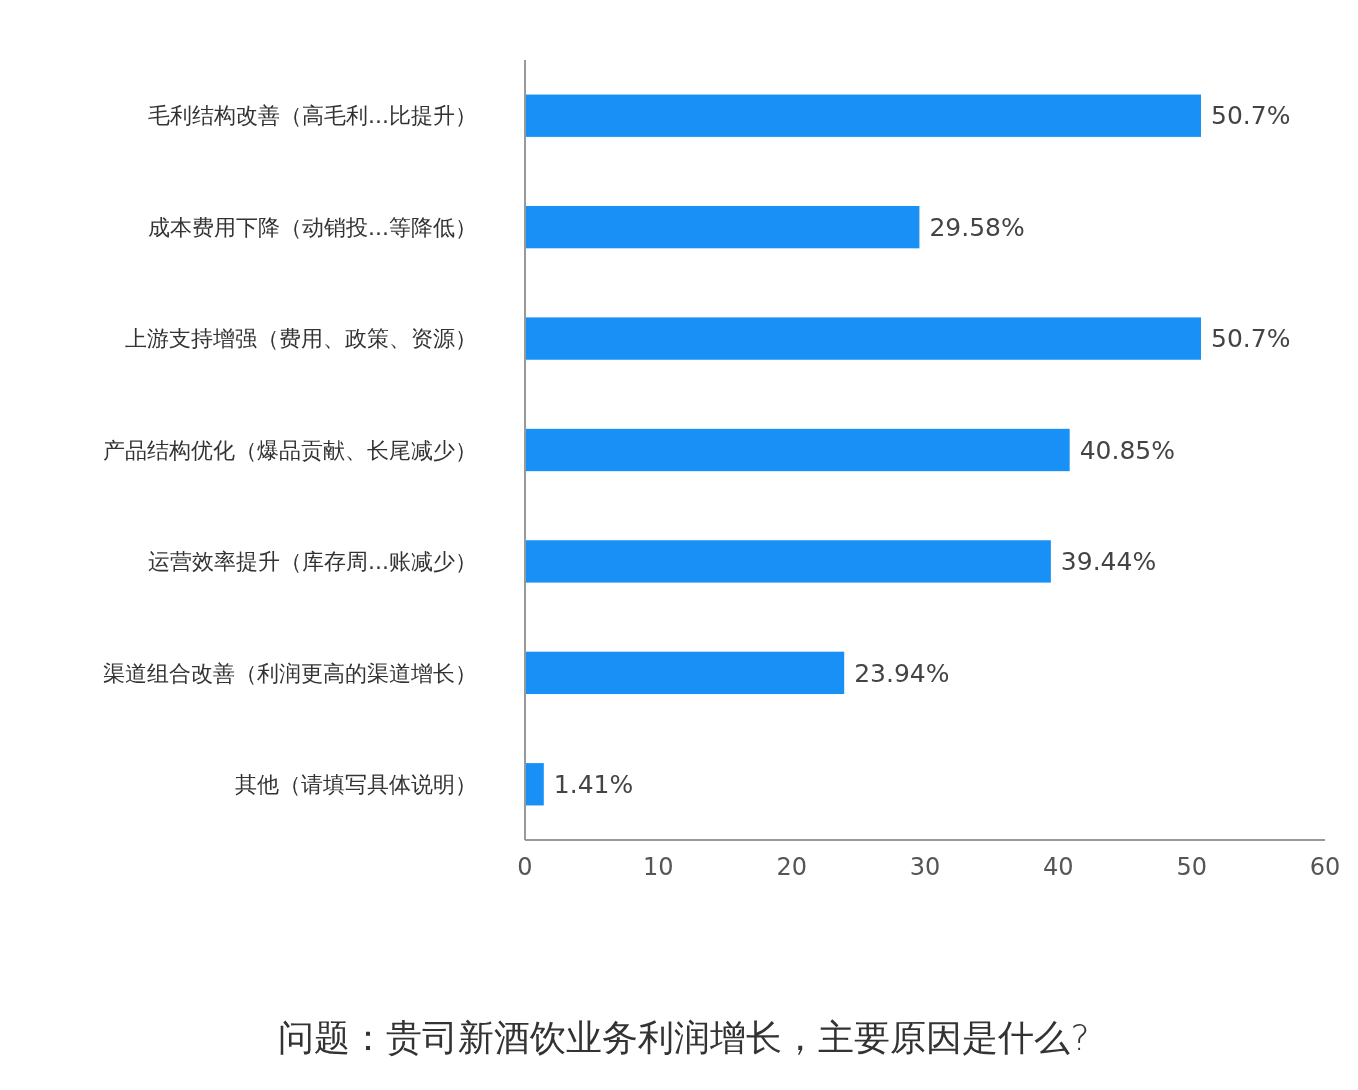 This screenshot has height=1090, width=1358. I want to click on x-tick-label: 10, so click(658, 867).